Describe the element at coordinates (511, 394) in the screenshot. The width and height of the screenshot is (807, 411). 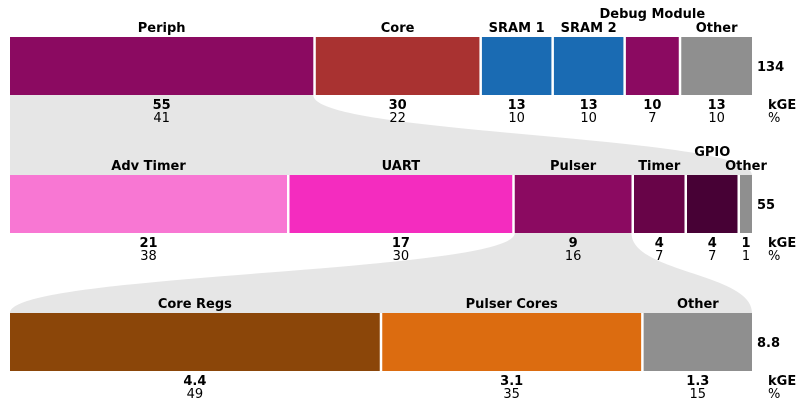
I see `segment-percent-value: 35` at that location.